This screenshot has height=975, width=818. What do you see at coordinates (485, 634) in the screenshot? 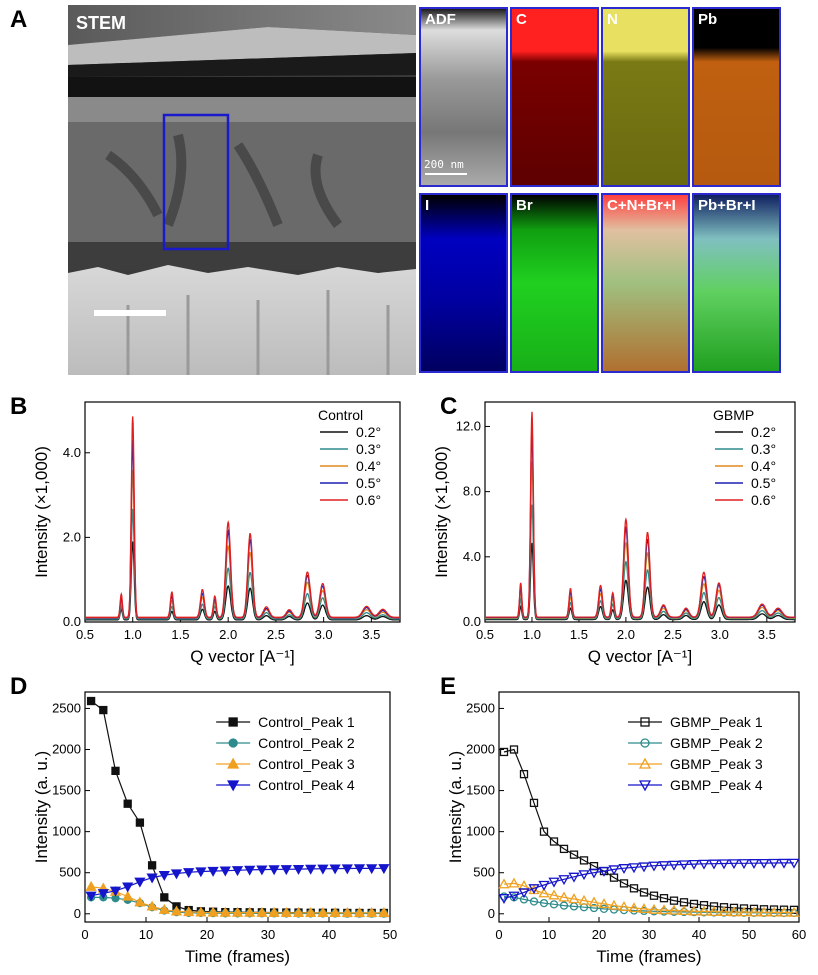
I see `x-tick-label: 0.5` at bounding box center [485, 634].